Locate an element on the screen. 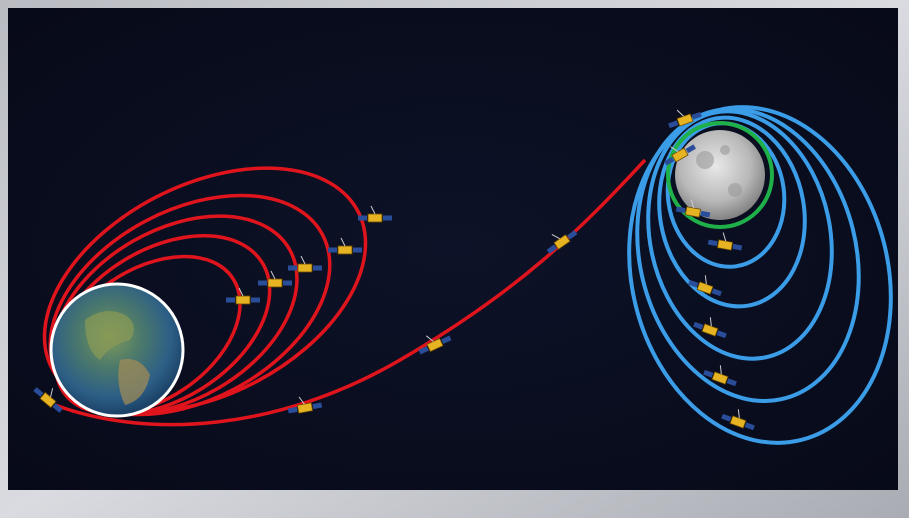  lunar-circular-orbit is located at coordinates (720, 175).